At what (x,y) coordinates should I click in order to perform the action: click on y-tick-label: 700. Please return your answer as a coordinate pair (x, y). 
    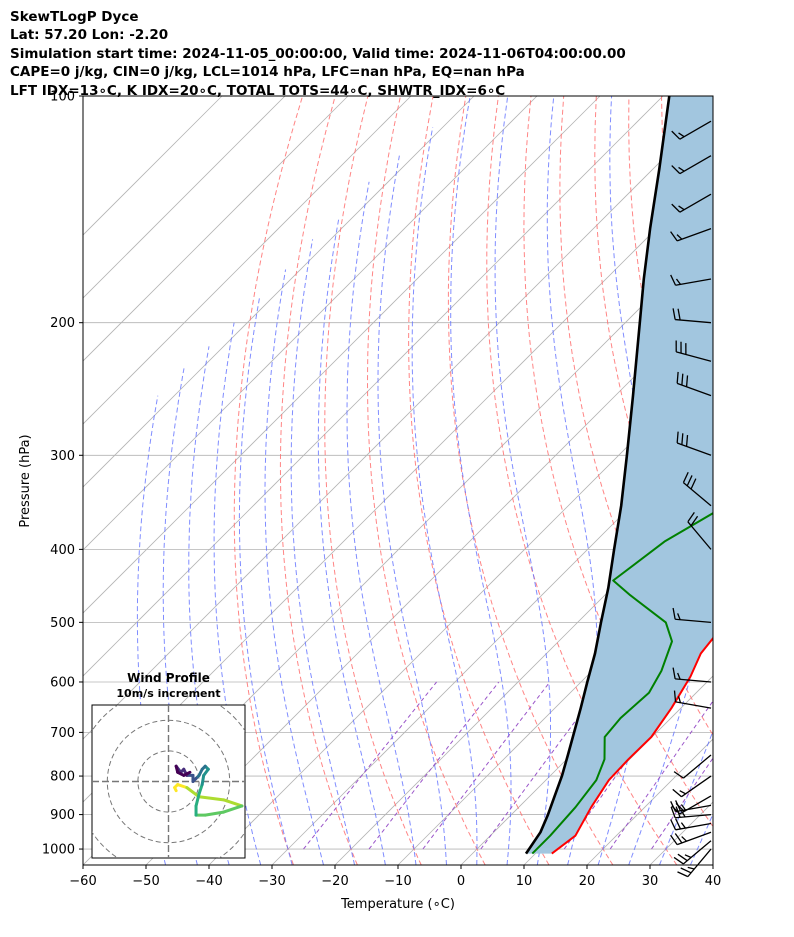
    Looking at the image, I should click on (62, 733).